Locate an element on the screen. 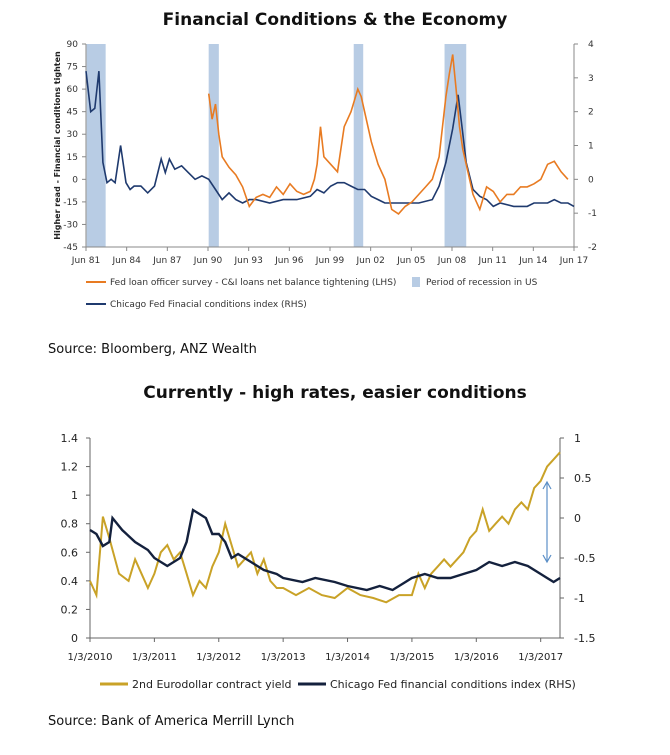 The height and width of the screenshot is (755, 670). x-tick-label: 1/3/2010 is located at coordinates (90, 657).